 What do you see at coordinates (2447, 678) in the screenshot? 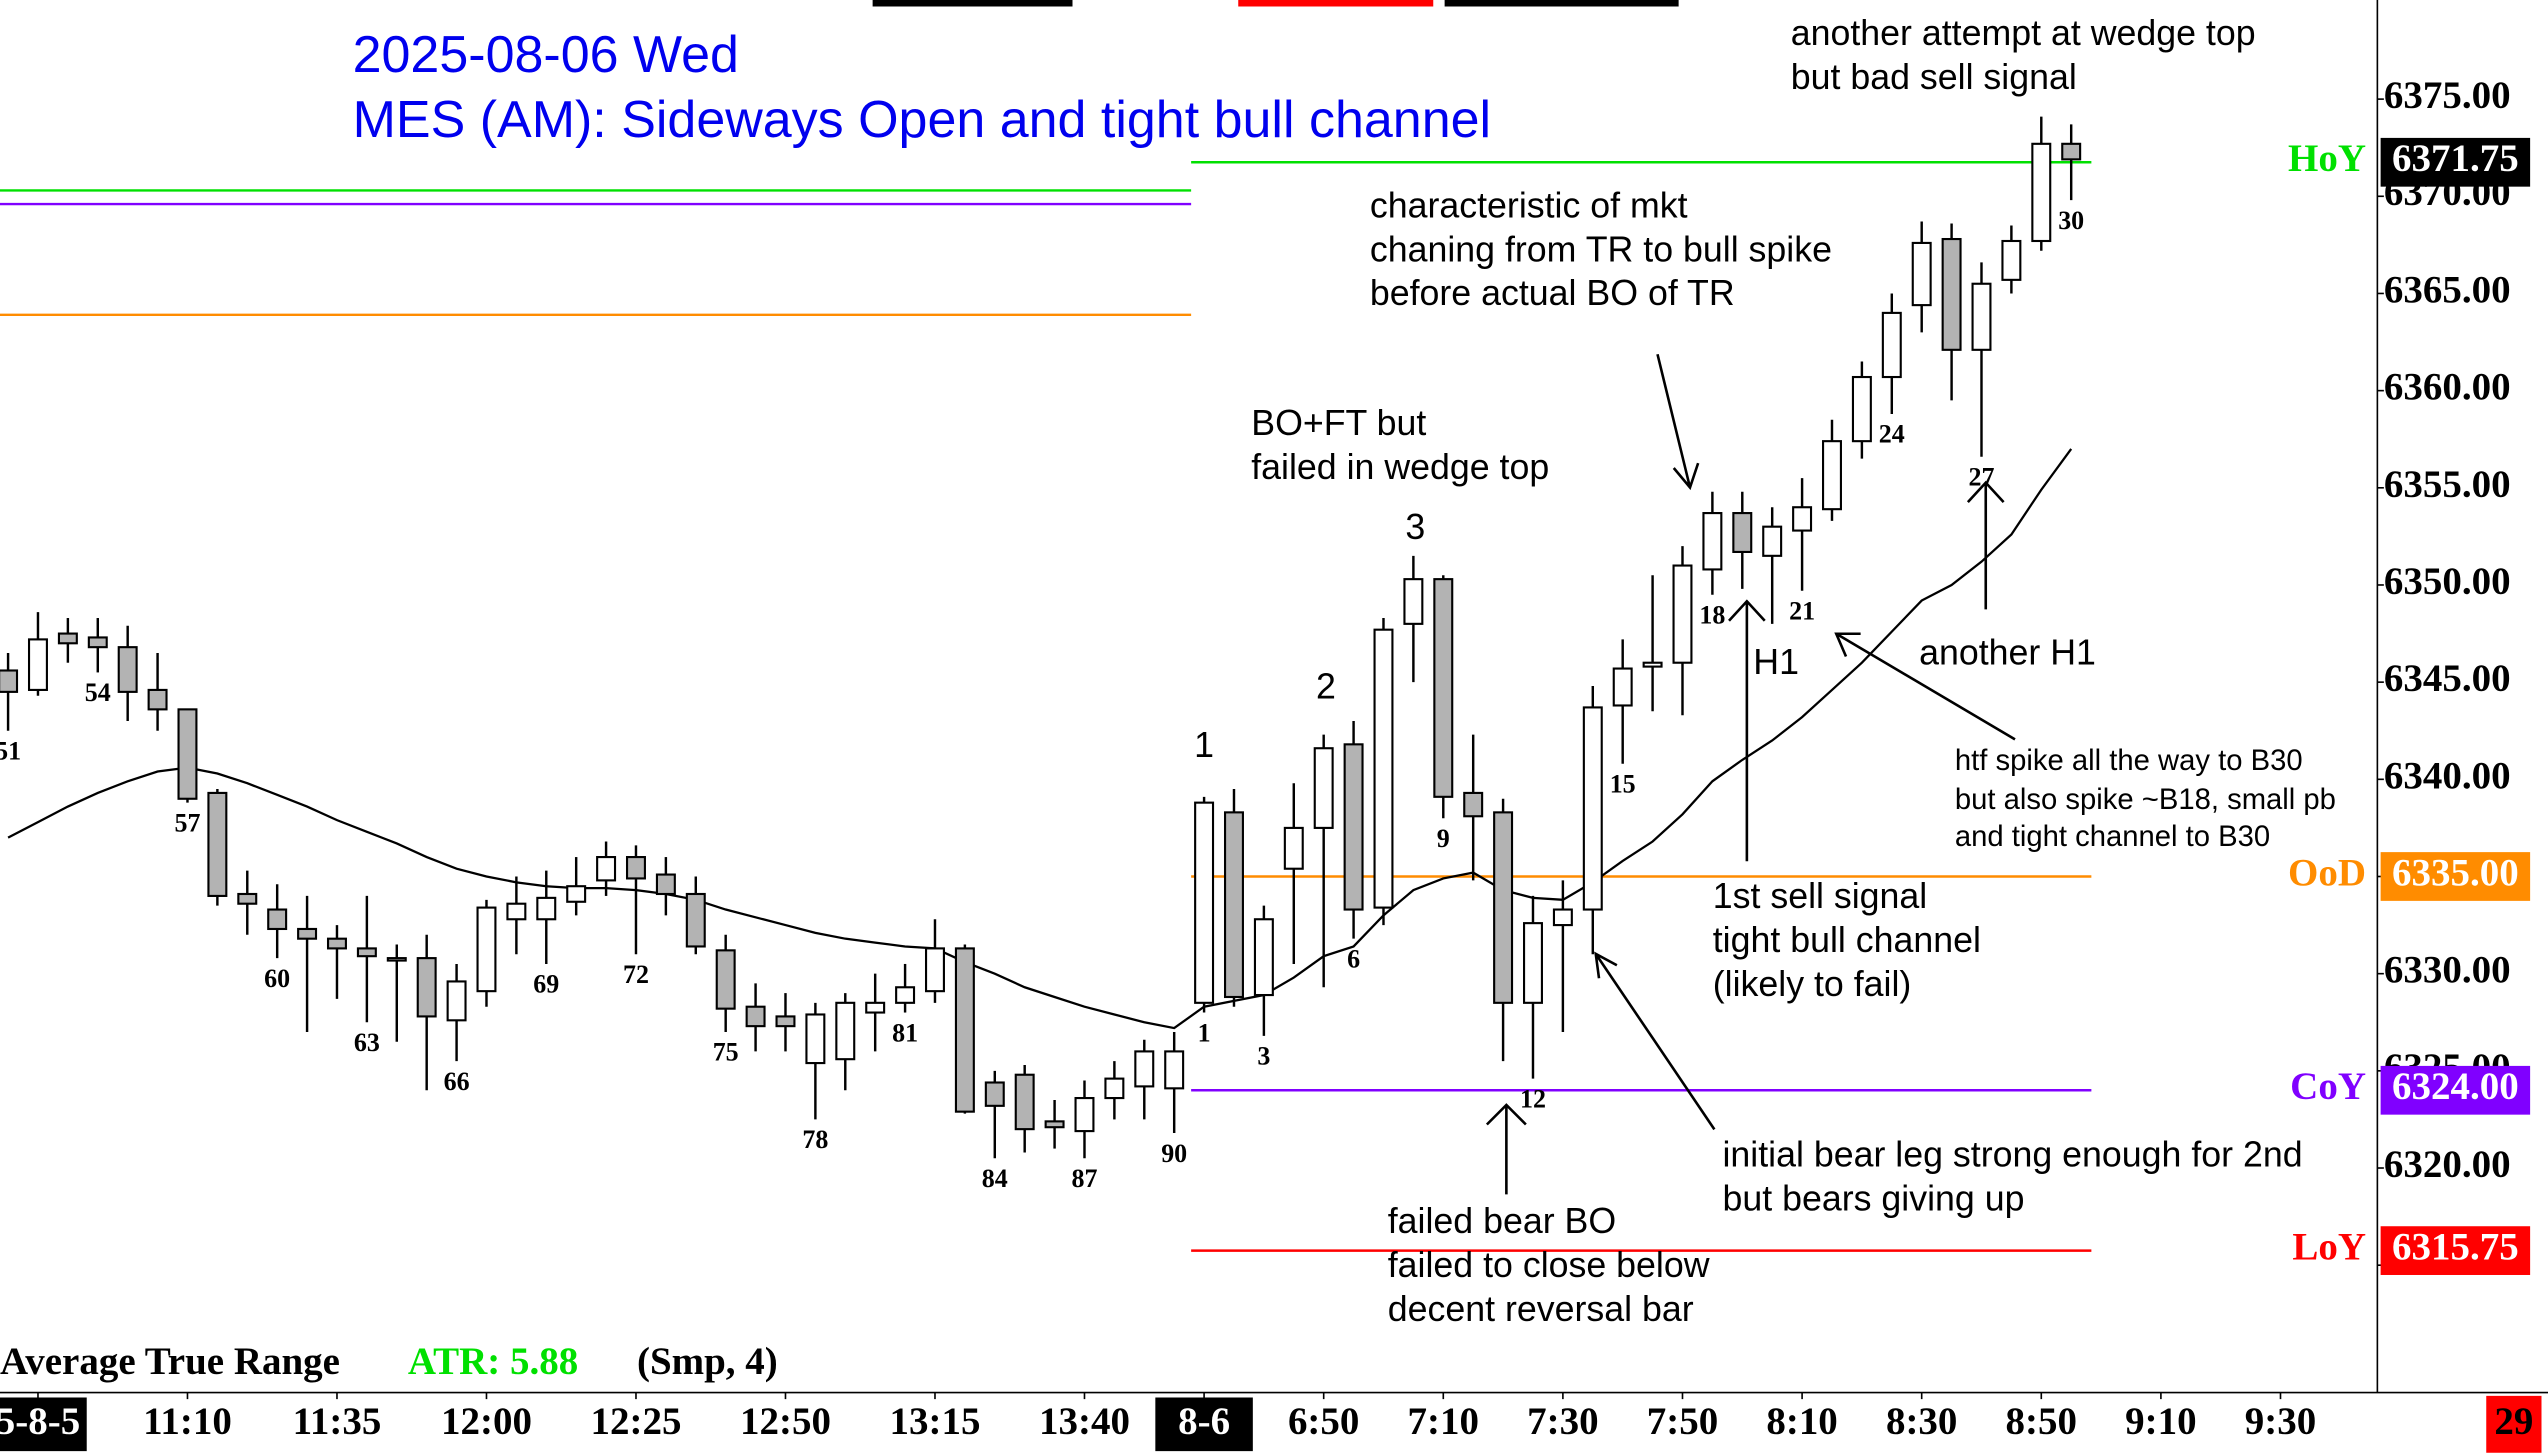
I see `y-tick-label: 6345.00` at bounding box center [2447, 678].